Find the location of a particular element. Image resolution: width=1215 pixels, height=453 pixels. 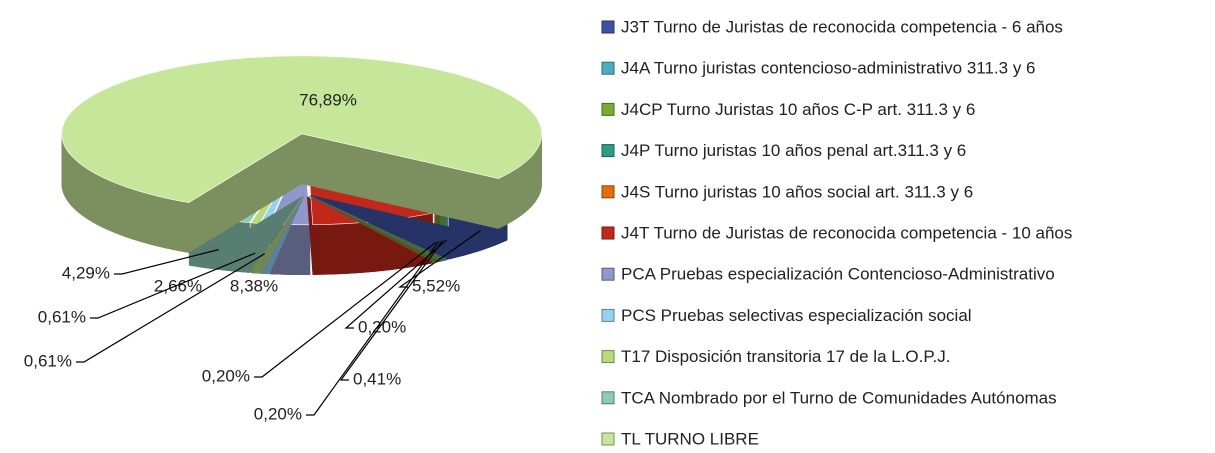

data-label: 4,29% is located at coordinates (86, 272).